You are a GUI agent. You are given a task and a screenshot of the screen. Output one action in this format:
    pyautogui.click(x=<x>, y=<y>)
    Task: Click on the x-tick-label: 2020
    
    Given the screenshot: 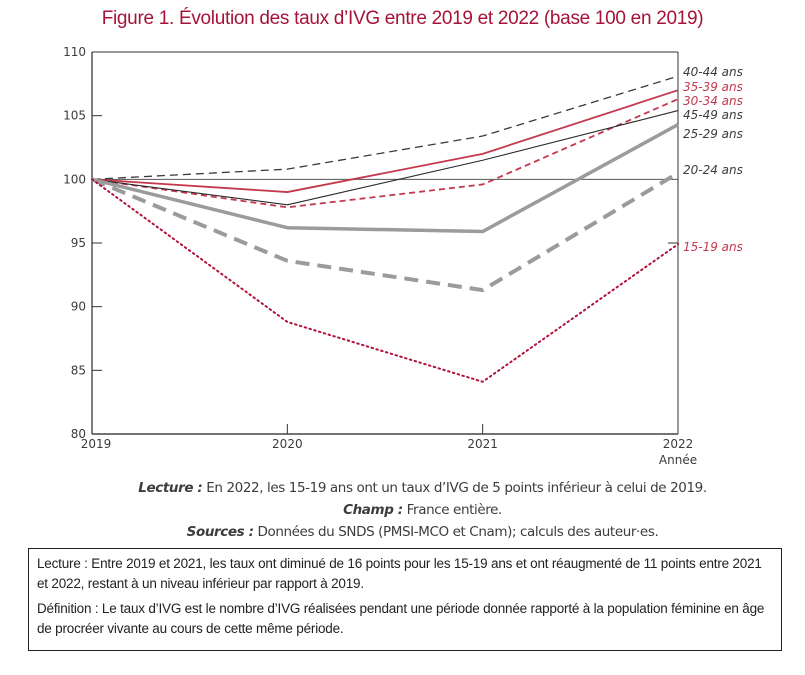 What is the action you would take?
    pyautogui.click(x=287, y=444)
    